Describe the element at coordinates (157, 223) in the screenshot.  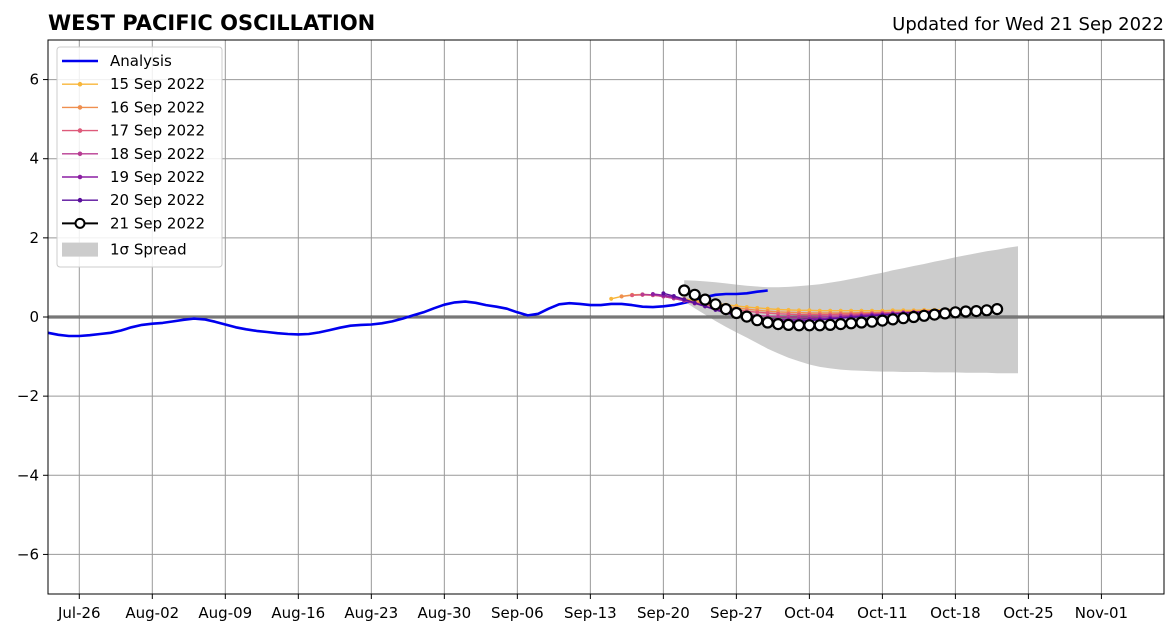
I see `legend-label: 21 Sep 2022` at that location.